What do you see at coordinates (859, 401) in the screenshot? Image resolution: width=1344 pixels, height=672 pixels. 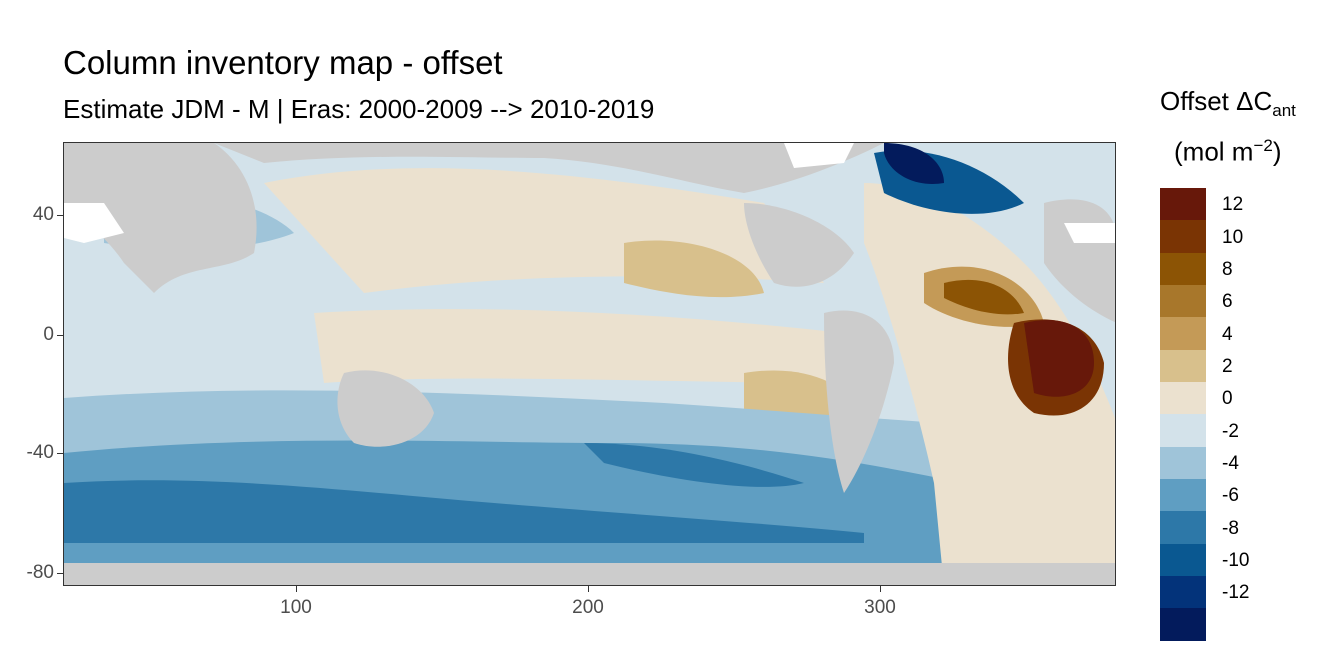 I see `land-south-america` at bounding box center [859, 401].